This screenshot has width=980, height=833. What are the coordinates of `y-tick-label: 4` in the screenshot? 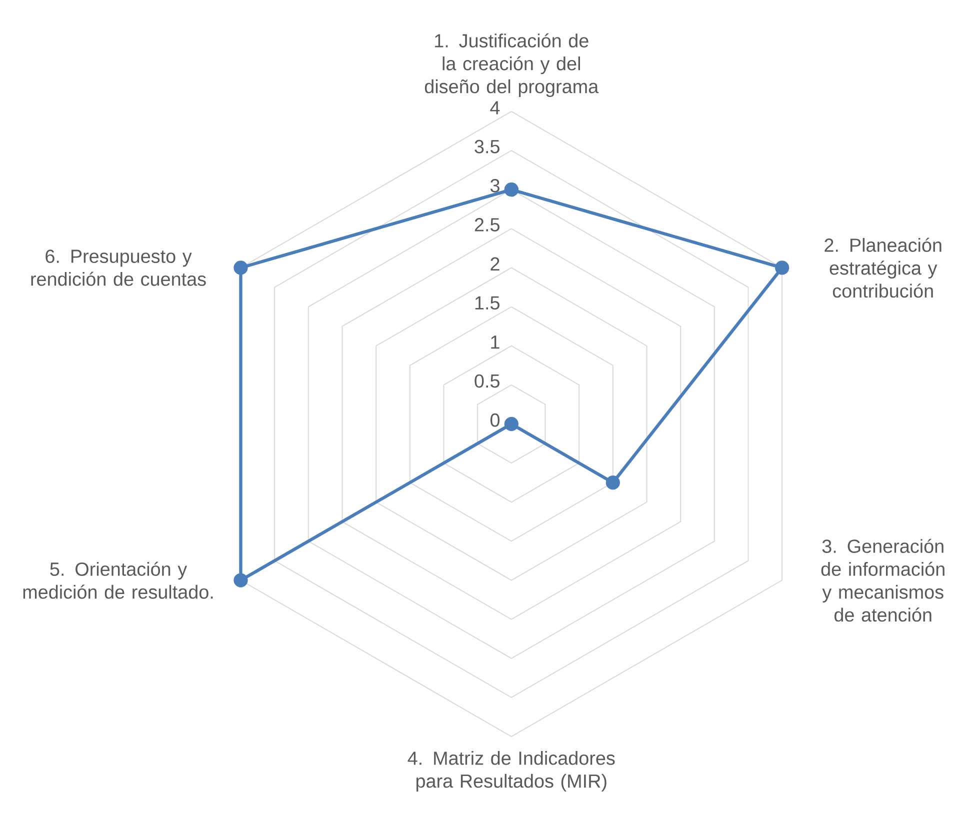 It's located at (495, 107).